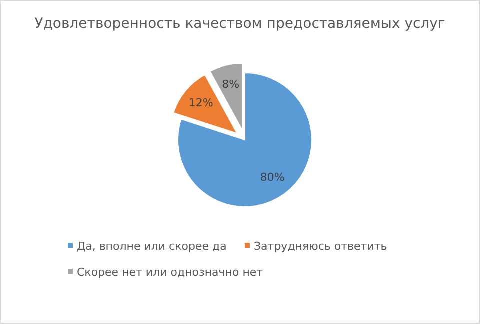  What do you see at coordinates (272, 177) in the screenshot?
I see `data-label: 80%` at bounding box center [272, 177].